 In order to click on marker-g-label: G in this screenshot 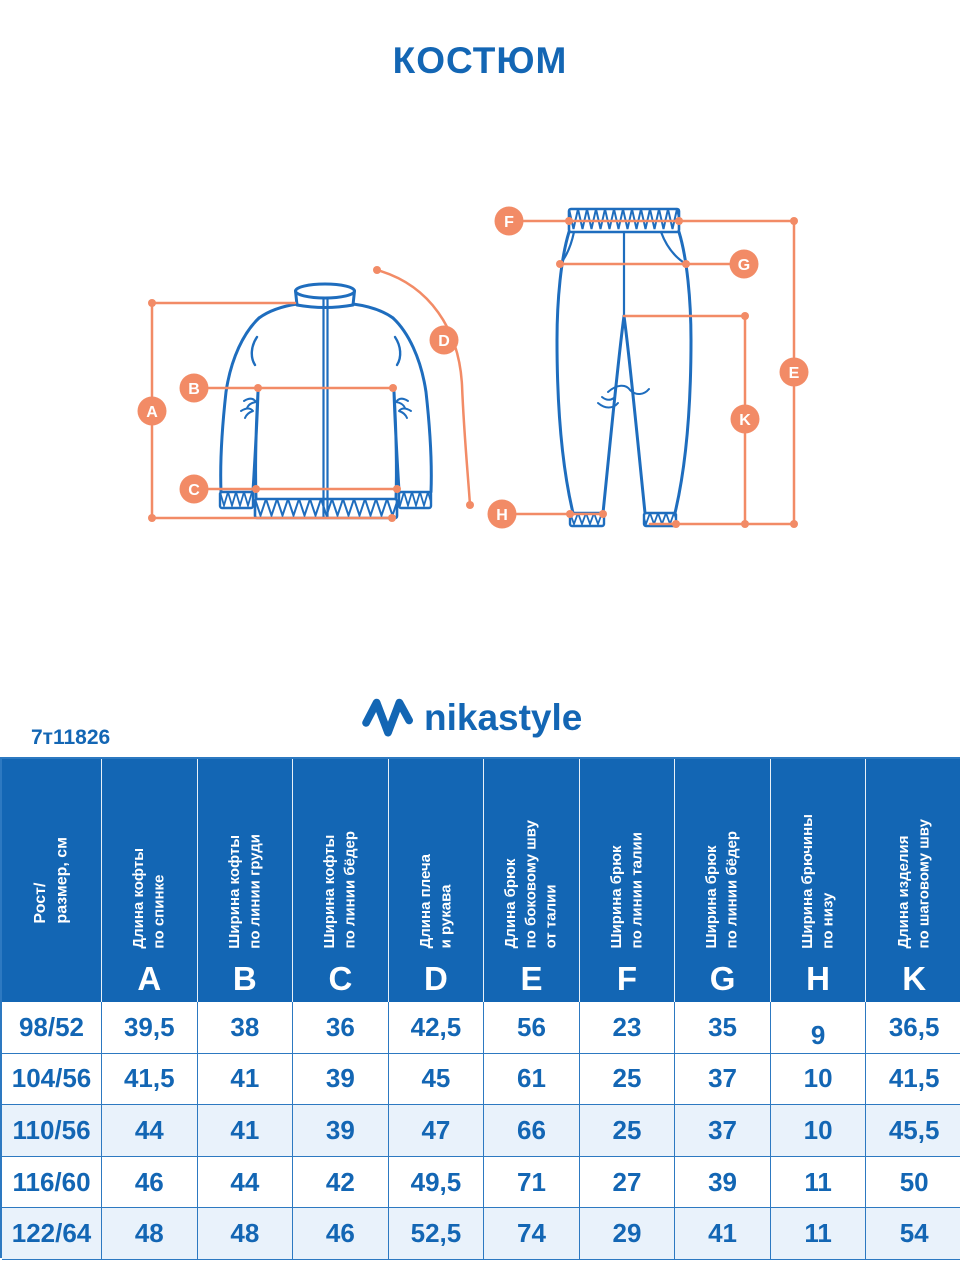, I will do `click(744, 265)`.